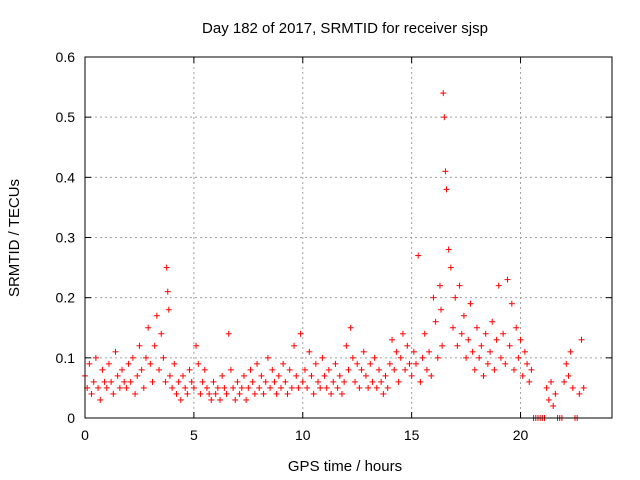 The height and width of the screenshot is (480, 640). Describe the element at coordinates (66, 117) in the screenshot. I see `y-tick-label: 0.5` at that location.